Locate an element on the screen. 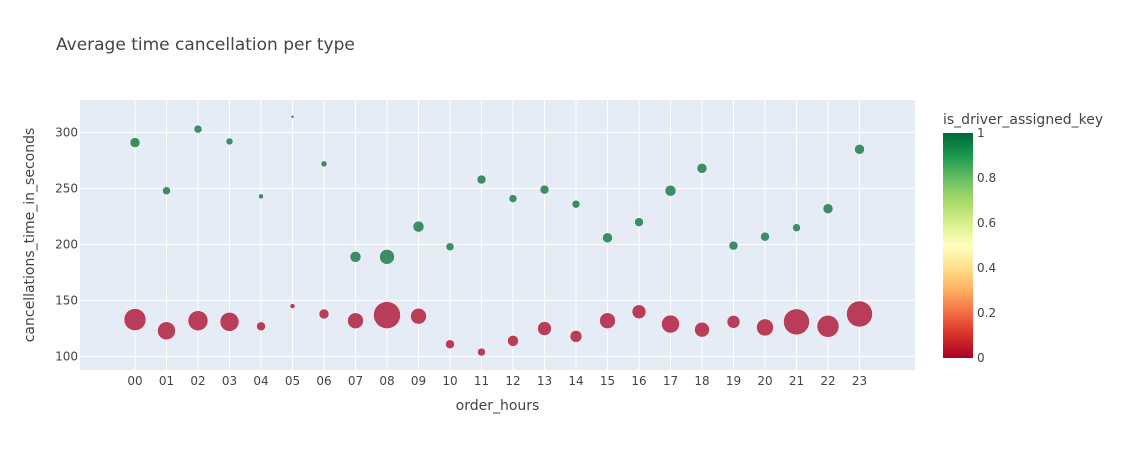 The image size is (1130, 450). x-tick-label: 19 is located at coordinates (733, 381).